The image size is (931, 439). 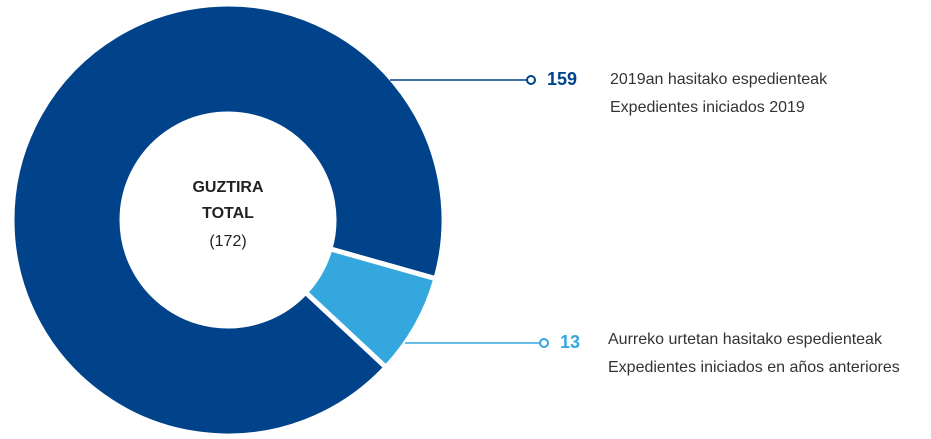 What do you see at coordinates (228, 213) in the screenshot?
I see `center-title: TOTAL` at bounding box center [228, 213].